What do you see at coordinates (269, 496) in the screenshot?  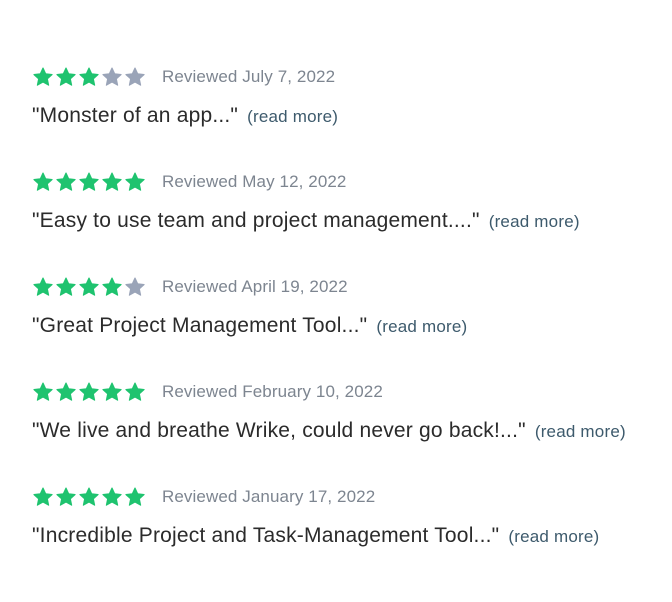 I see `review-date: Reviewed January 17, 2022` at bounding box center [269, 496].